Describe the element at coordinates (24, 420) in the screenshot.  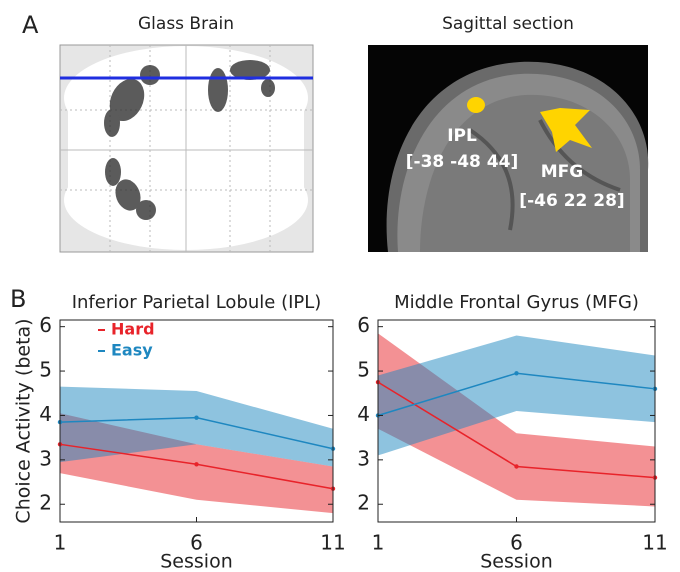
I see `y-axis-label: Choice Activity (beta)` at that location.